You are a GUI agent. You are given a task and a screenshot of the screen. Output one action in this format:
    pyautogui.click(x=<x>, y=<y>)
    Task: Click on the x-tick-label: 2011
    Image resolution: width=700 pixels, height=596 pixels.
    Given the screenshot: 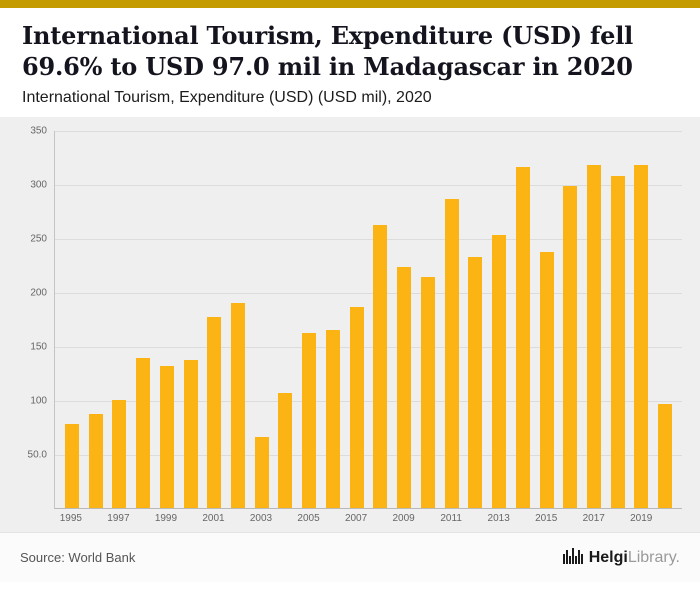 What is the action you would take?
    pyautogui.click(x=451, y=519)
    